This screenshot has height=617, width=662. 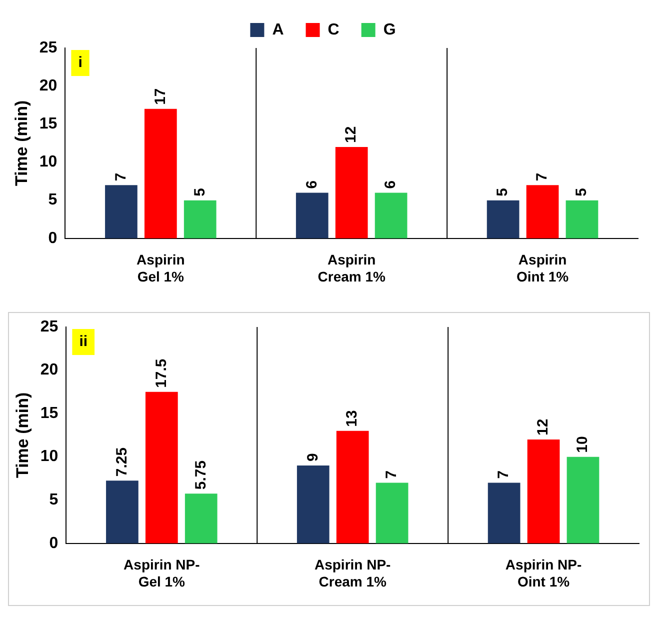 I want to click on data-label: 17, so click(x=160, y=96).